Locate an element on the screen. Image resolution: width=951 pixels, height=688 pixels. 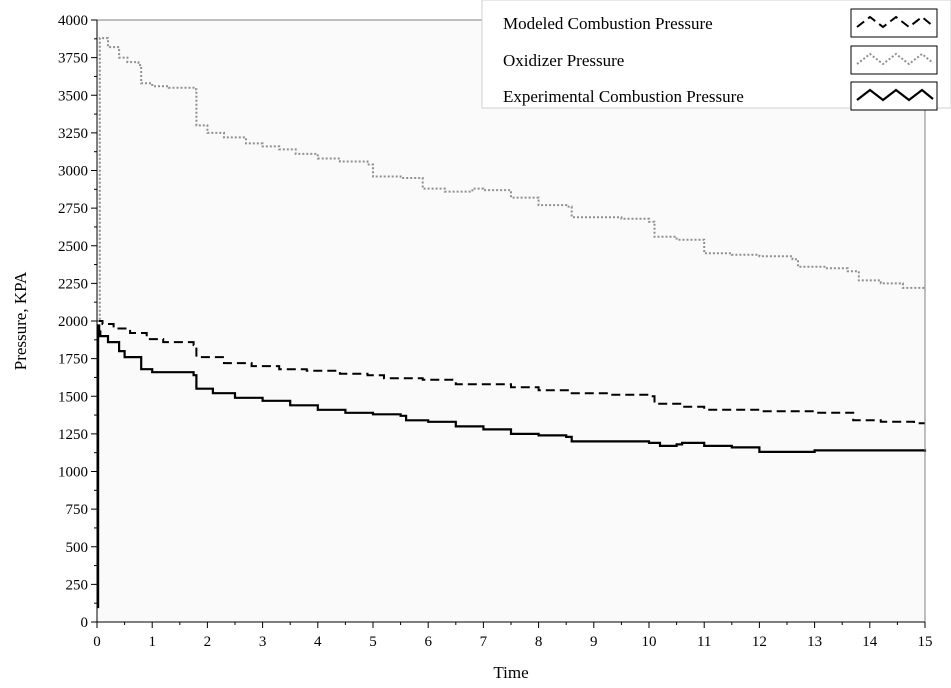
y-tick-label: 1500 is located at coordinates (73, 397).